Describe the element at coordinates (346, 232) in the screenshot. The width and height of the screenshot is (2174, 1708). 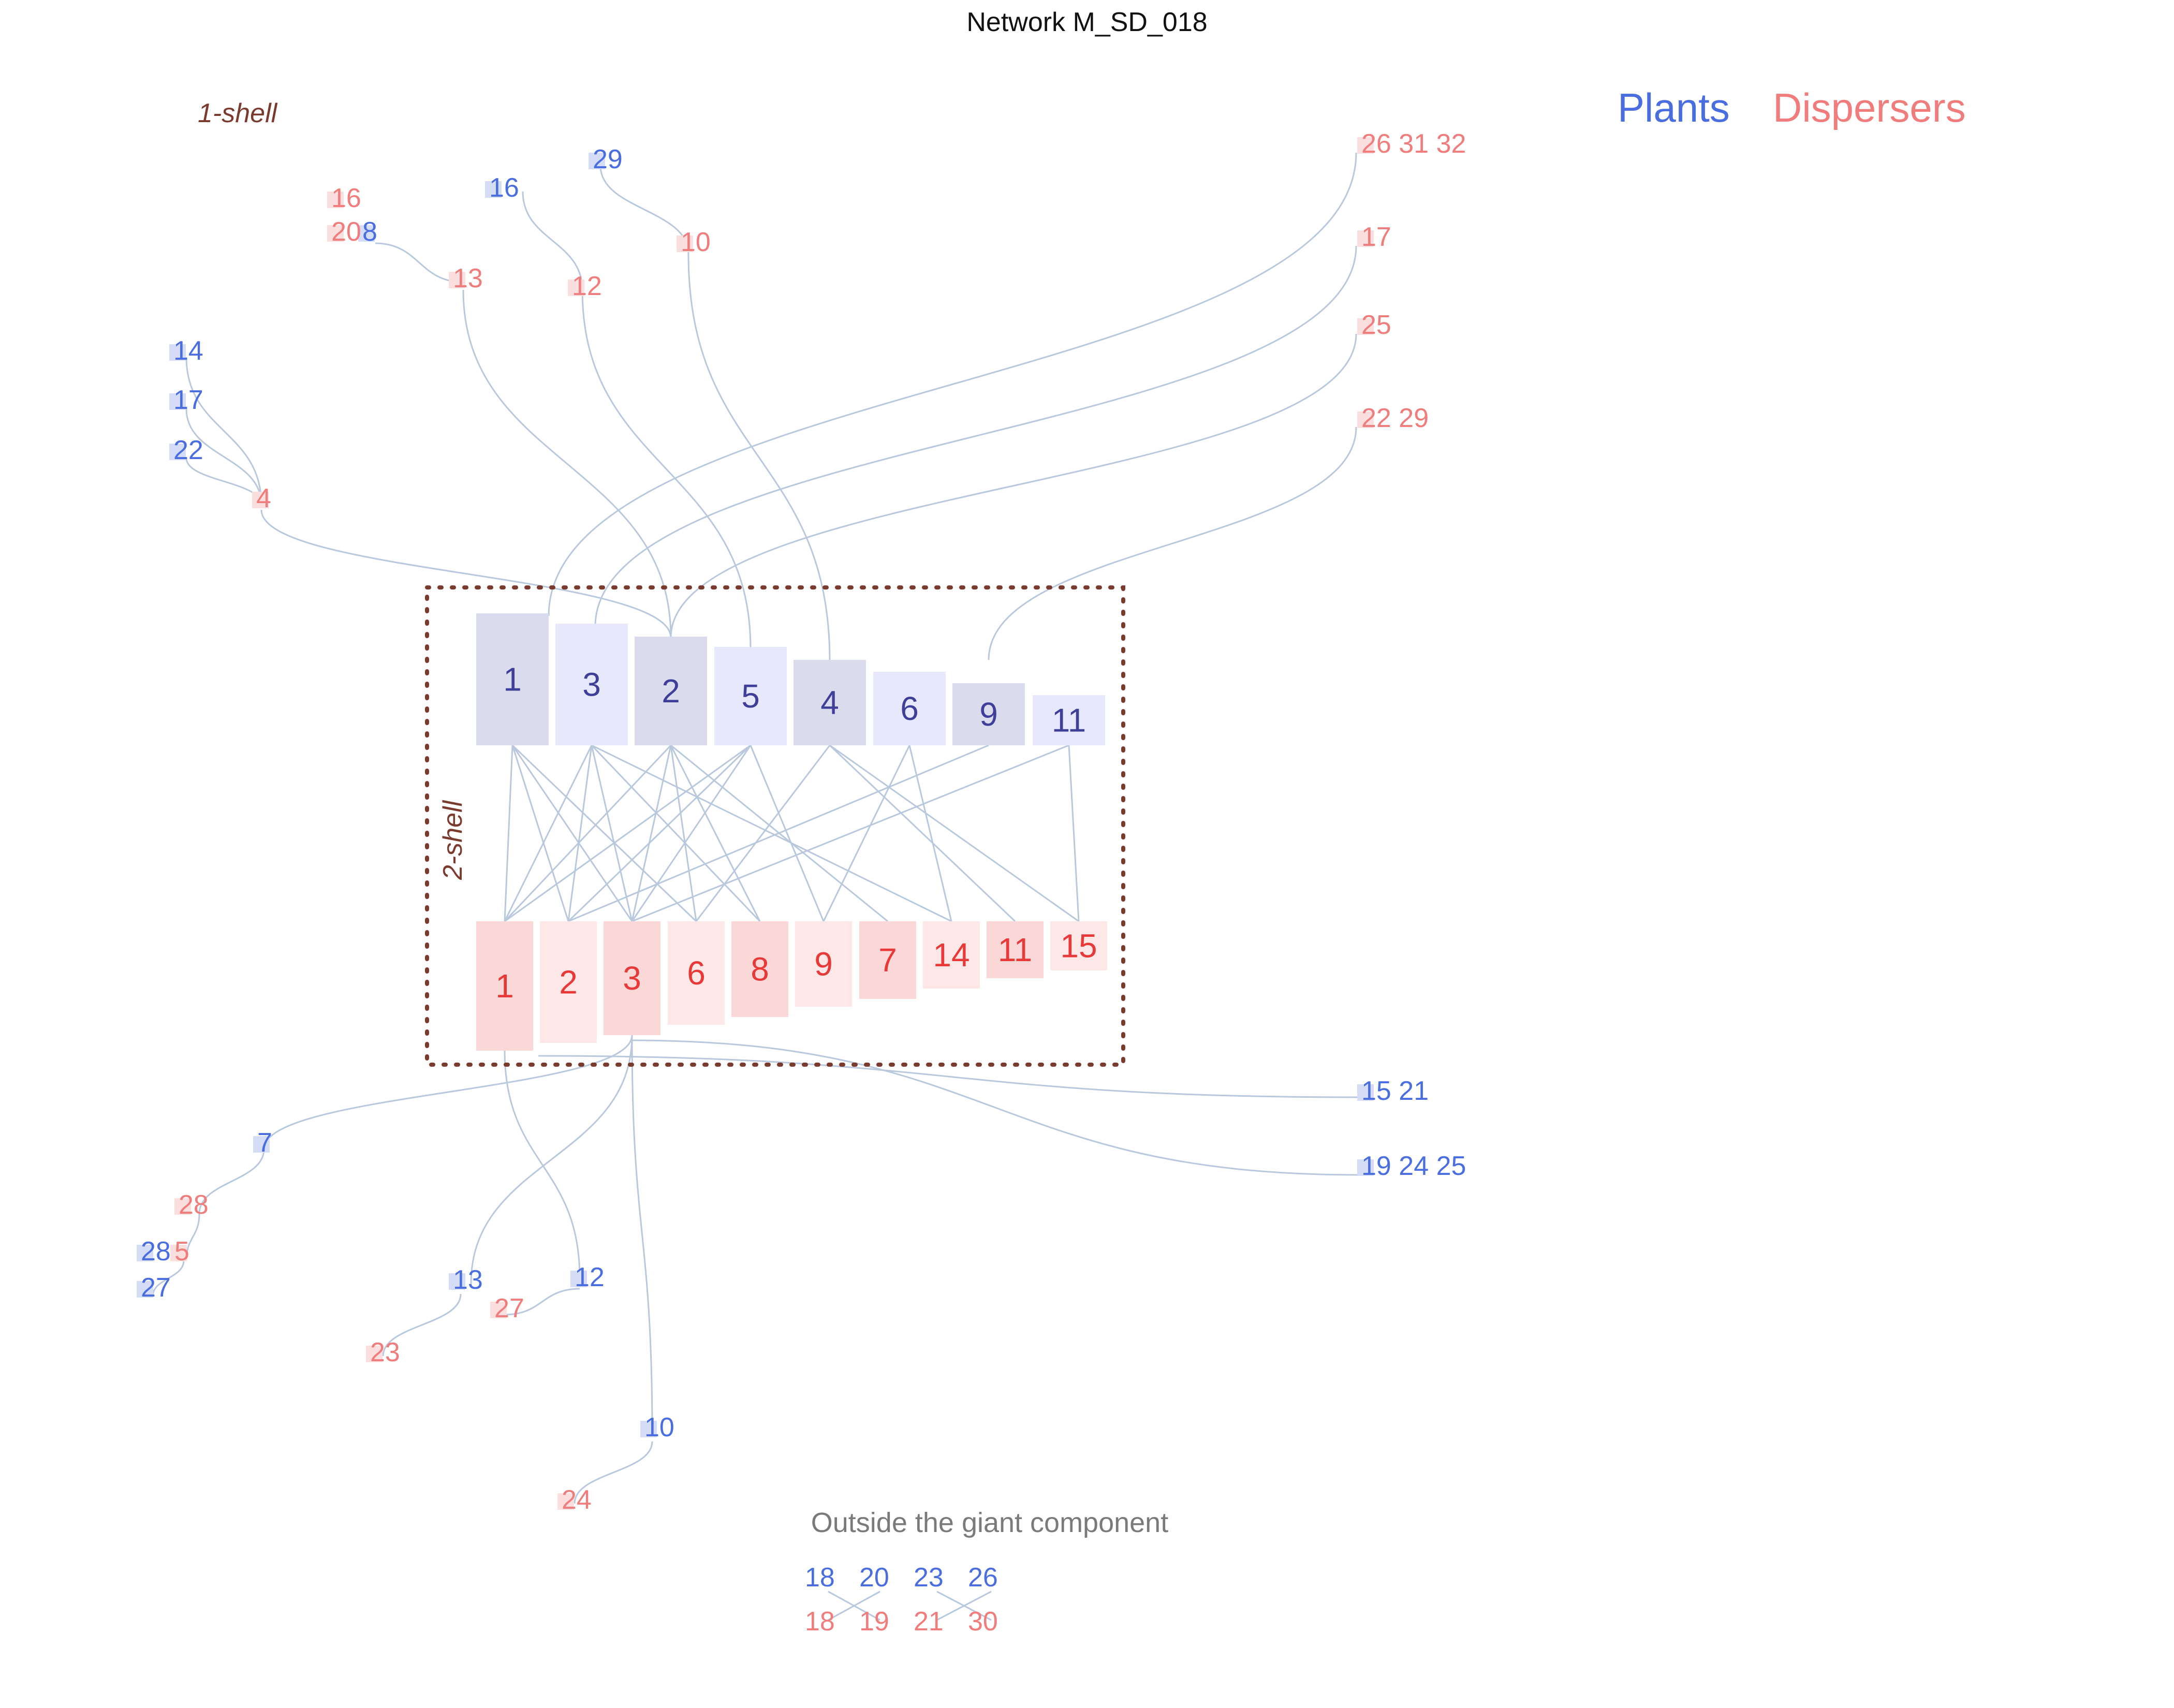
I see `disperser-node-label: 20` at that location.